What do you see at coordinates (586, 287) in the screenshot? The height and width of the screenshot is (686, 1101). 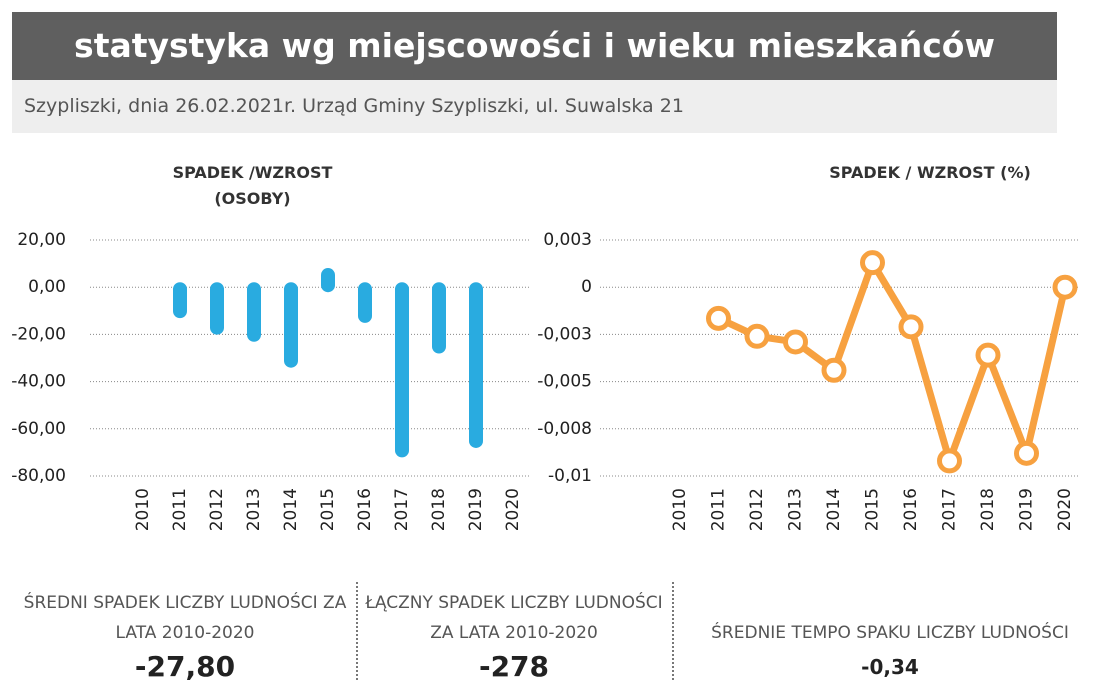 I see `y-tick-label: 0` at bounding box center [586, 287].